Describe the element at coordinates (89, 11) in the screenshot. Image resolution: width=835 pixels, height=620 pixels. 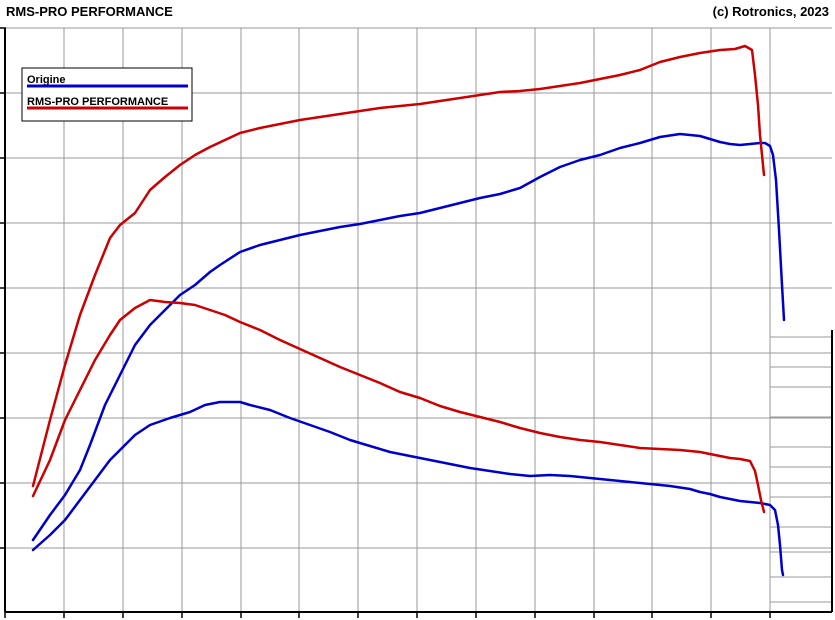
I see `chart-header-left: RMS-PRO PERFORMANCE` at that location.